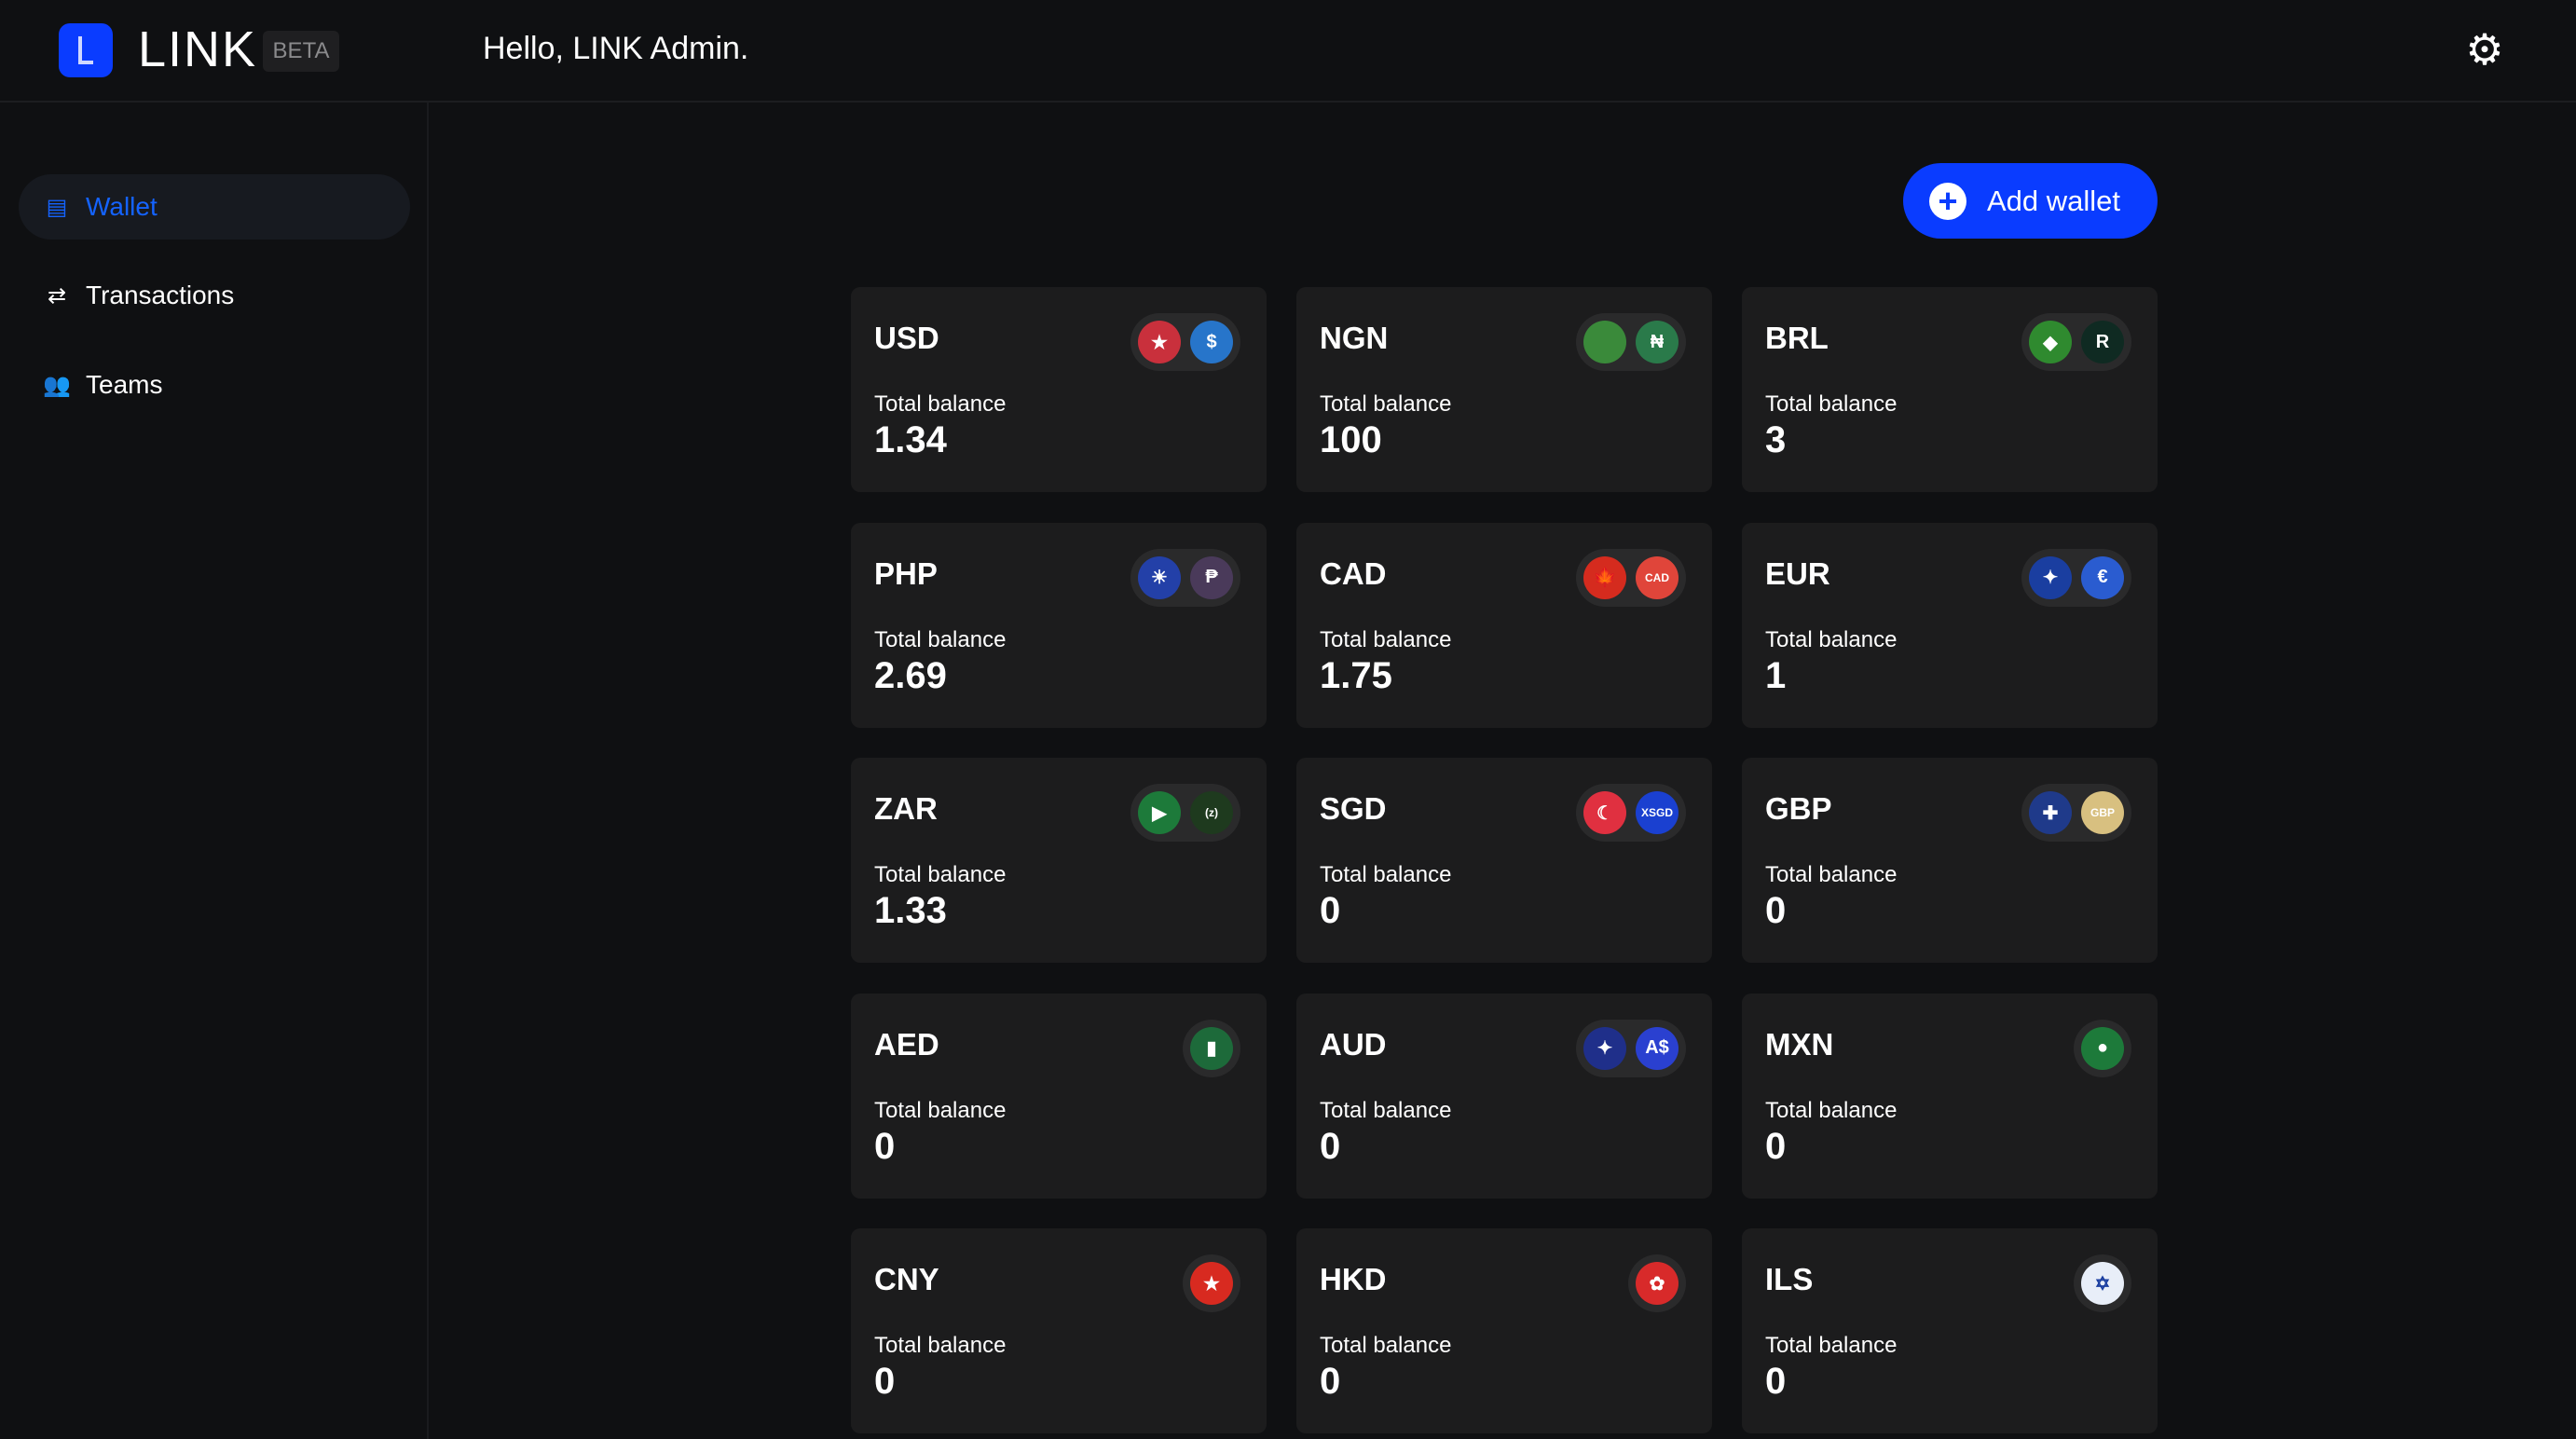 The image size is (2576, 1439). Describe the element at coordinates (2076, 813) in the screenshot. I see `currency-icons: ✚ GBP` at that location.